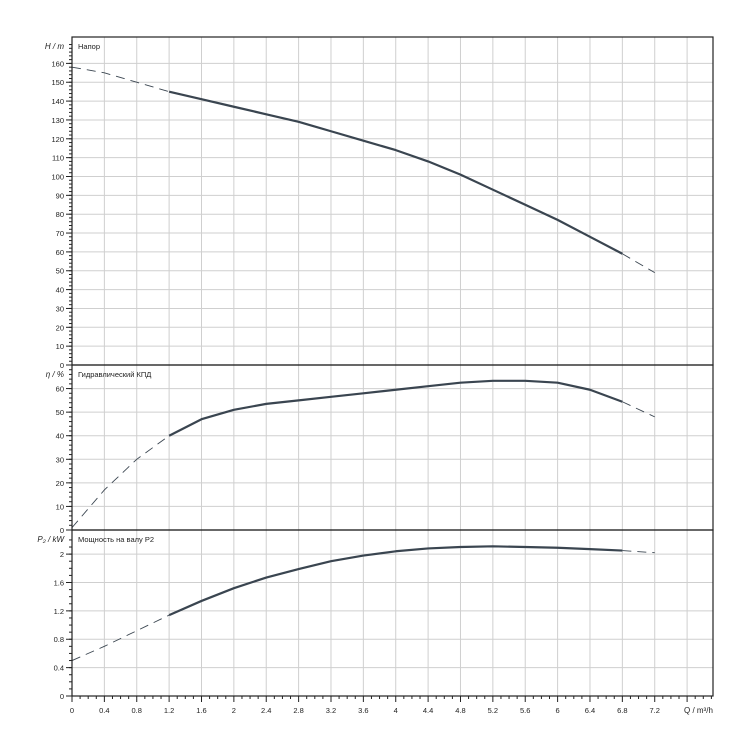 This screenshot has height=755, width=750. Describe the element at coordinates (298, 710) in the screenshot. I see `x-tick-label: 2.8` at that location.